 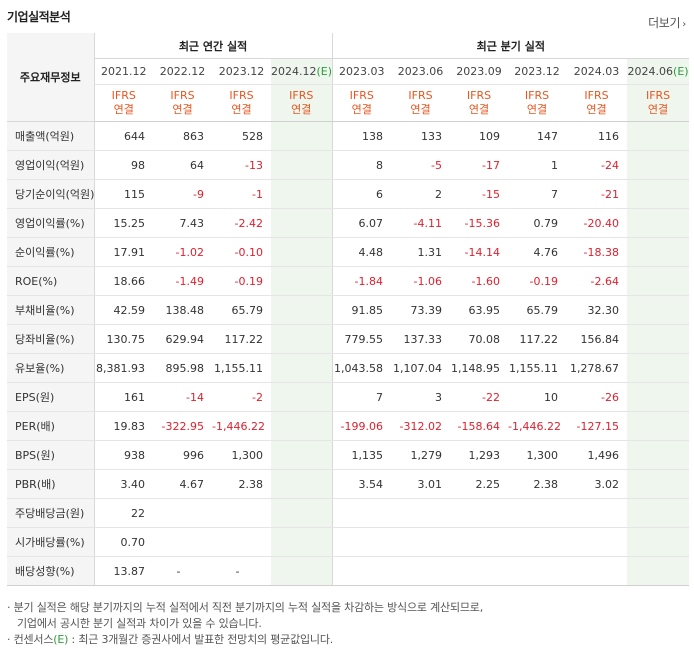 I want to click on annual-value-cell: -1.49, so click(x=182, y=281).